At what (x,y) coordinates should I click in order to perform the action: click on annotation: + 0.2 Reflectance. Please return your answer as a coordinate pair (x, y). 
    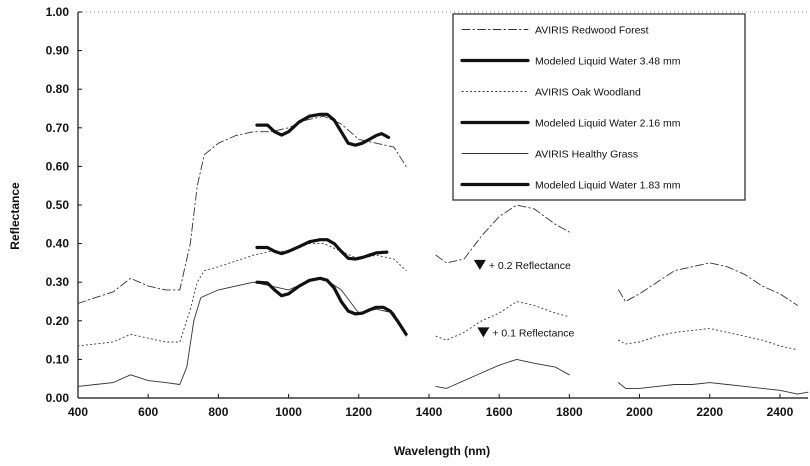
    Looking at the image, I should click on (522, 265).